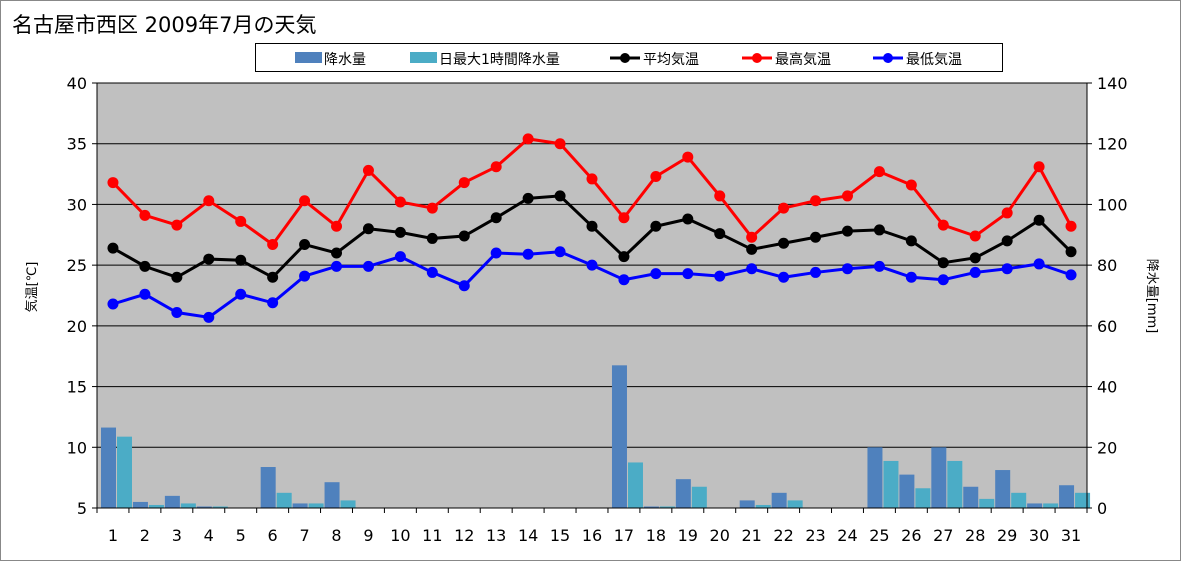 Image resolution: width=1182 pixels, height=562 pixels. I want to click on x-tick-label: 5, so click(241, 535).